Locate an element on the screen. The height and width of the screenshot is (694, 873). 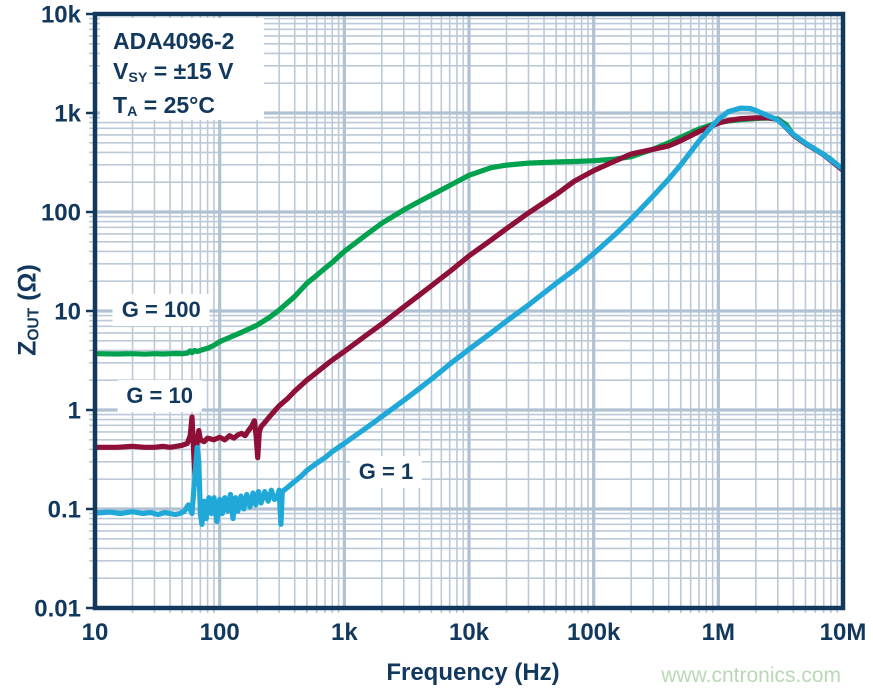
x-tick-label: 10M is located at coordinates (843, 632).